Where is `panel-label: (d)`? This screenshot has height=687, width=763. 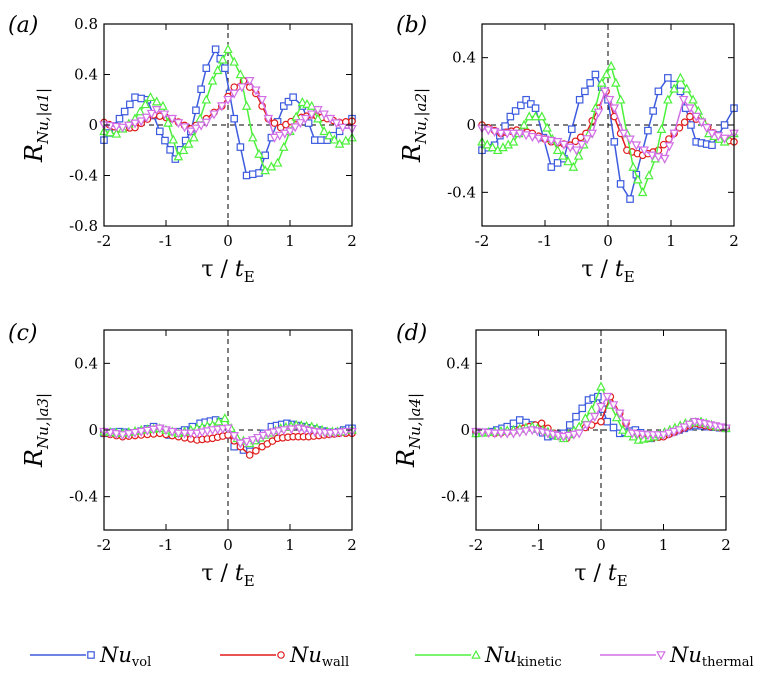
panel-label: (d) is located at coordinates (411, 333).